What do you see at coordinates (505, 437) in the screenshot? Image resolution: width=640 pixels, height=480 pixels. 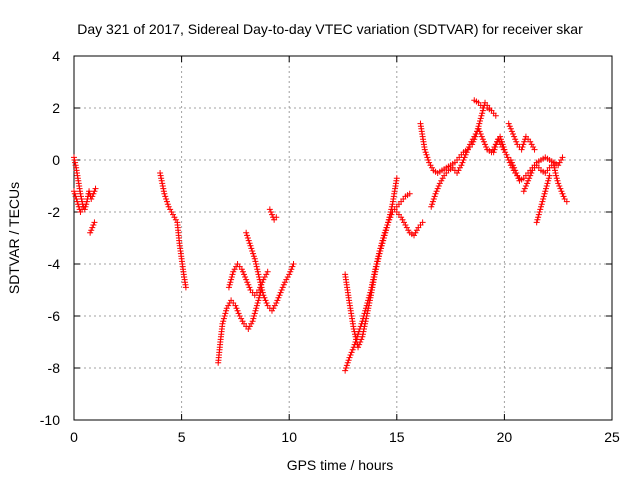 I see `x-tick-label: 20` at bounding box center [505, 437].